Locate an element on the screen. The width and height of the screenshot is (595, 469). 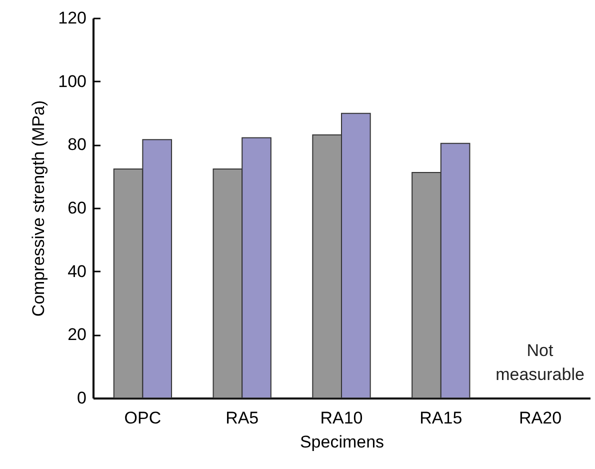
y-tick-label: 80 is located at coordinates (77, 144).